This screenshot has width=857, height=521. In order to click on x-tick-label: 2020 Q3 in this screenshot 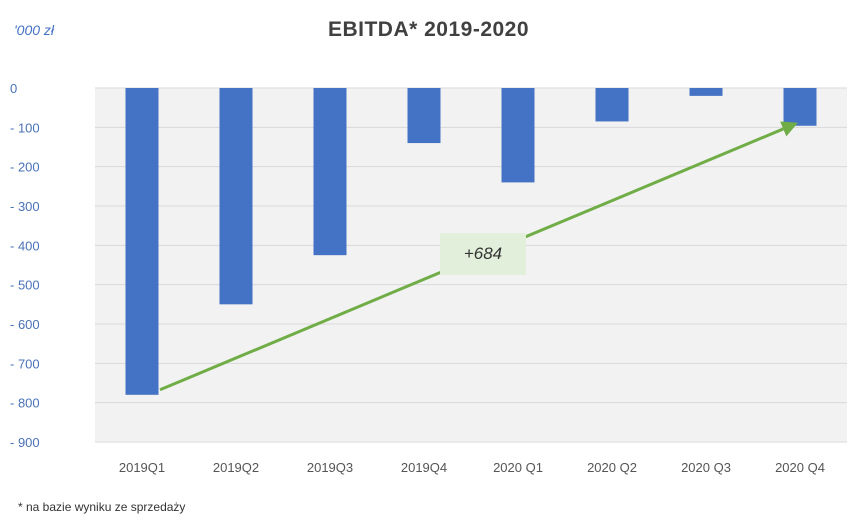, I will do `click(706, 467)`.